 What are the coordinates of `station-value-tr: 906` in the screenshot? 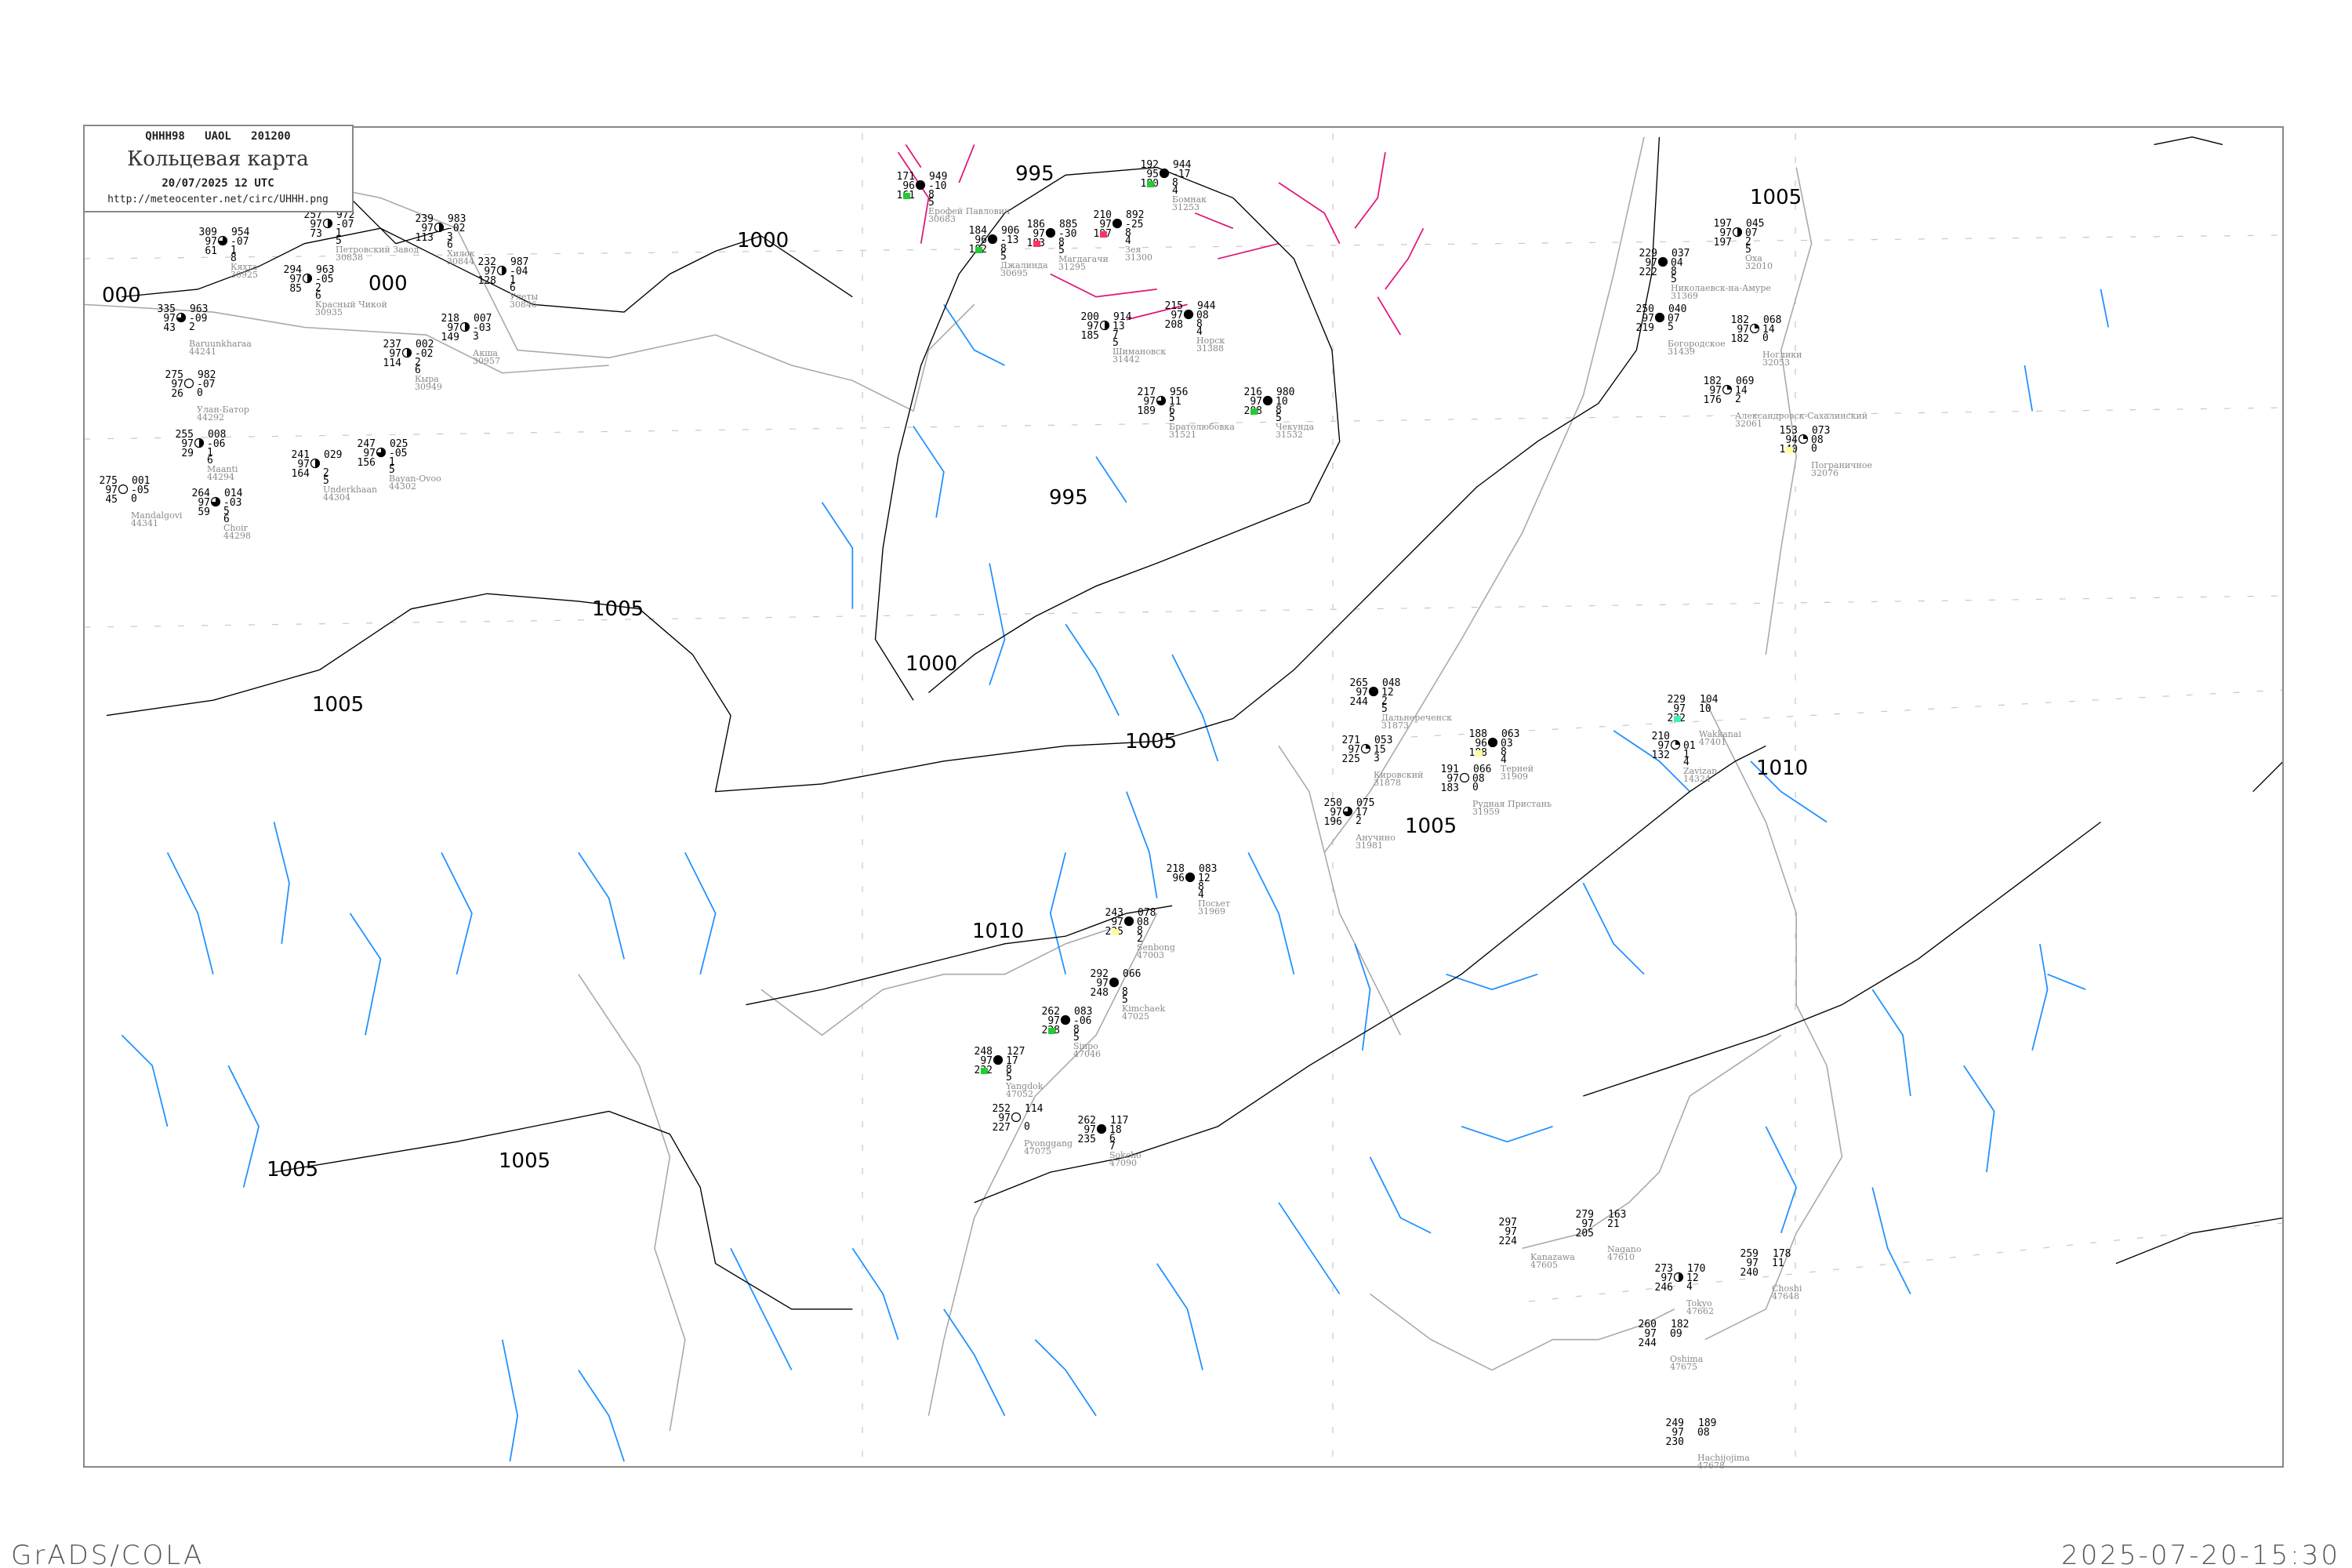 It's located at (1010, 231).